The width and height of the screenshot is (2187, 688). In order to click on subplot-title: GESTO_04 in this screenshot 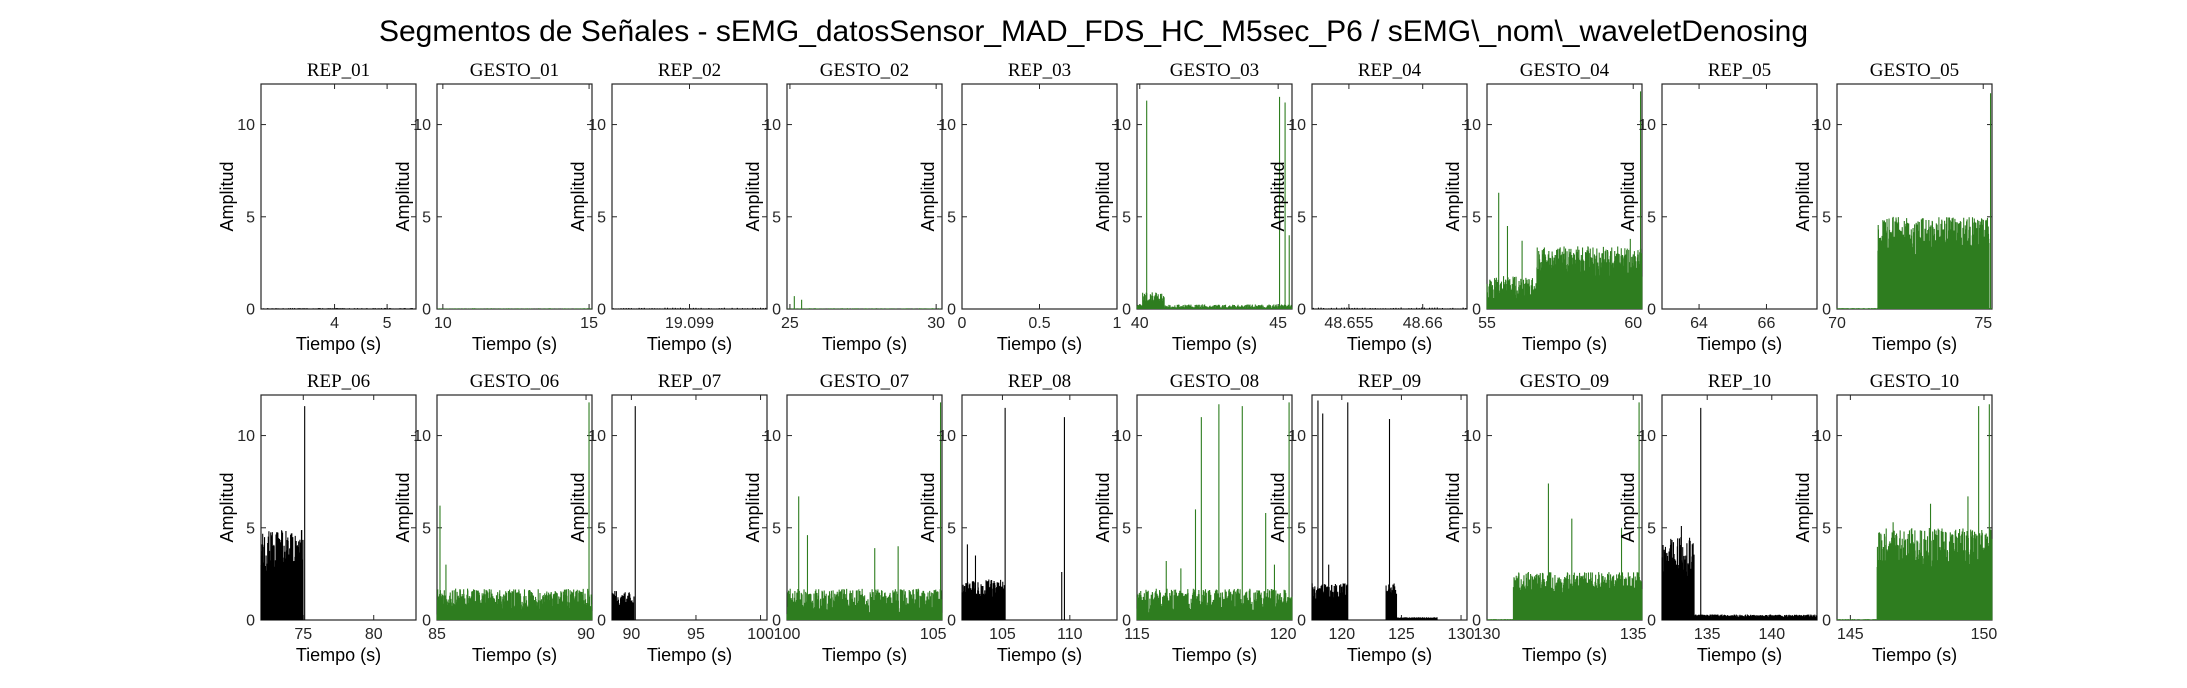, I will do `click(1565, 70)`.